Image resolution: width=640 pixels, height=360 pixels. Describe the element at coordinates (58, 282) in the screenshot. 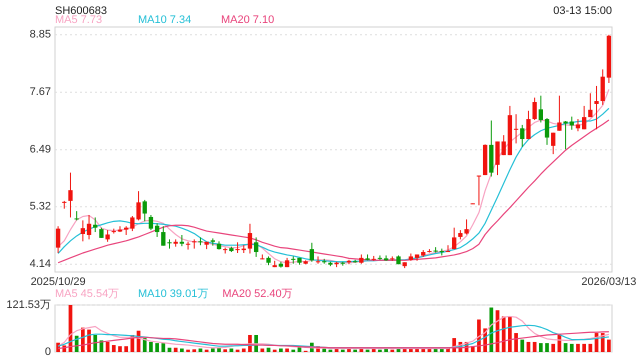

I see `x-tick-label: 2025/10/29` at that location.